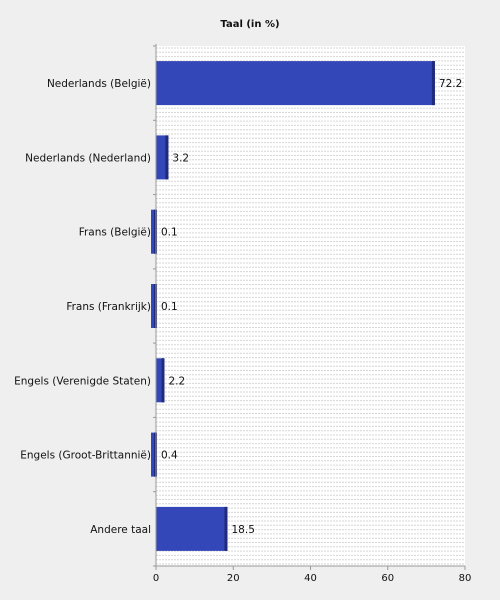 This screenshot has height=600, width=500. Describe the element at coordinates (465, 578) in the screenshot. I see `x-tick-label: 80` at that location.